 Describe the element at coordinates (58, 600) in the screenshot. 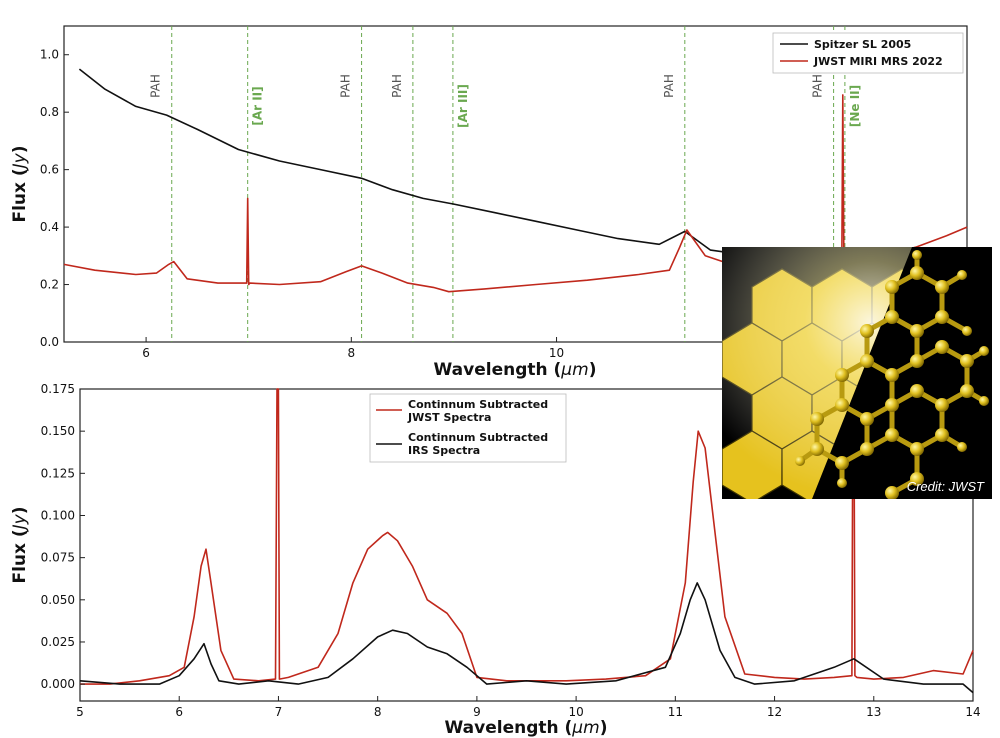

I see `y-tick-label-1-2: 0.050` at that location.